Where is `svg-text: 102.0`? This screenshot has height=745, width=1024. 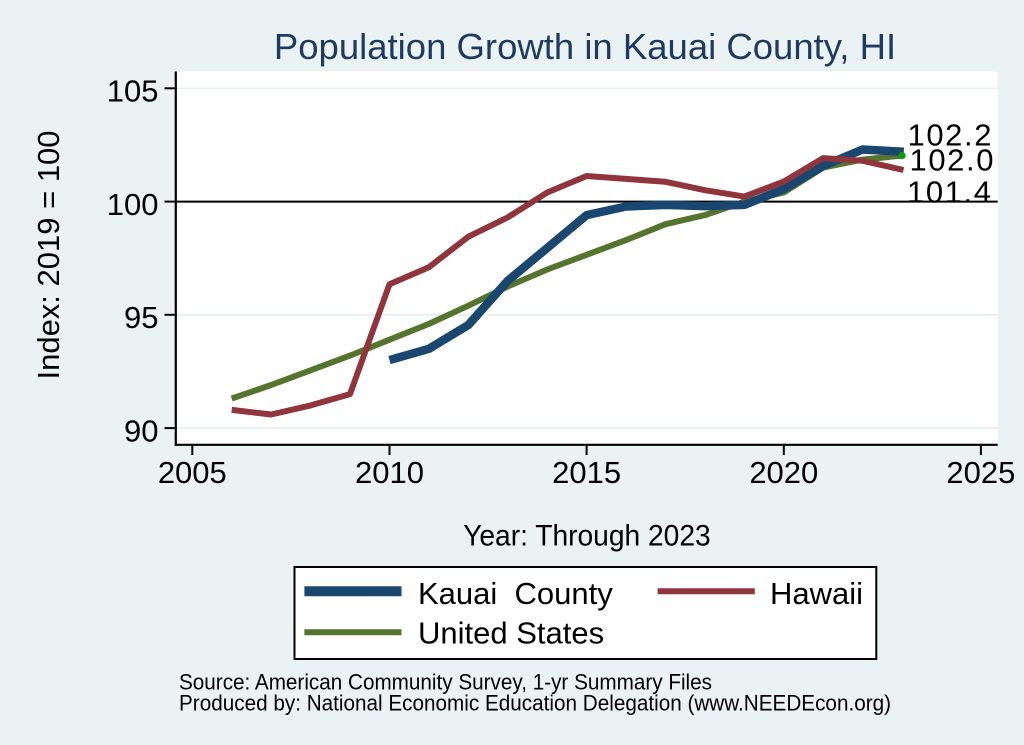
svg-text: 102.0 is located at coordinates (953, 160).